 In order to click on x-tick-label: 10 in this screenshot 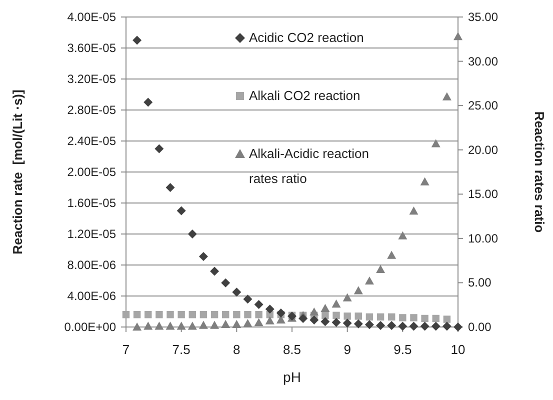, I will do `click(458, 349)`.